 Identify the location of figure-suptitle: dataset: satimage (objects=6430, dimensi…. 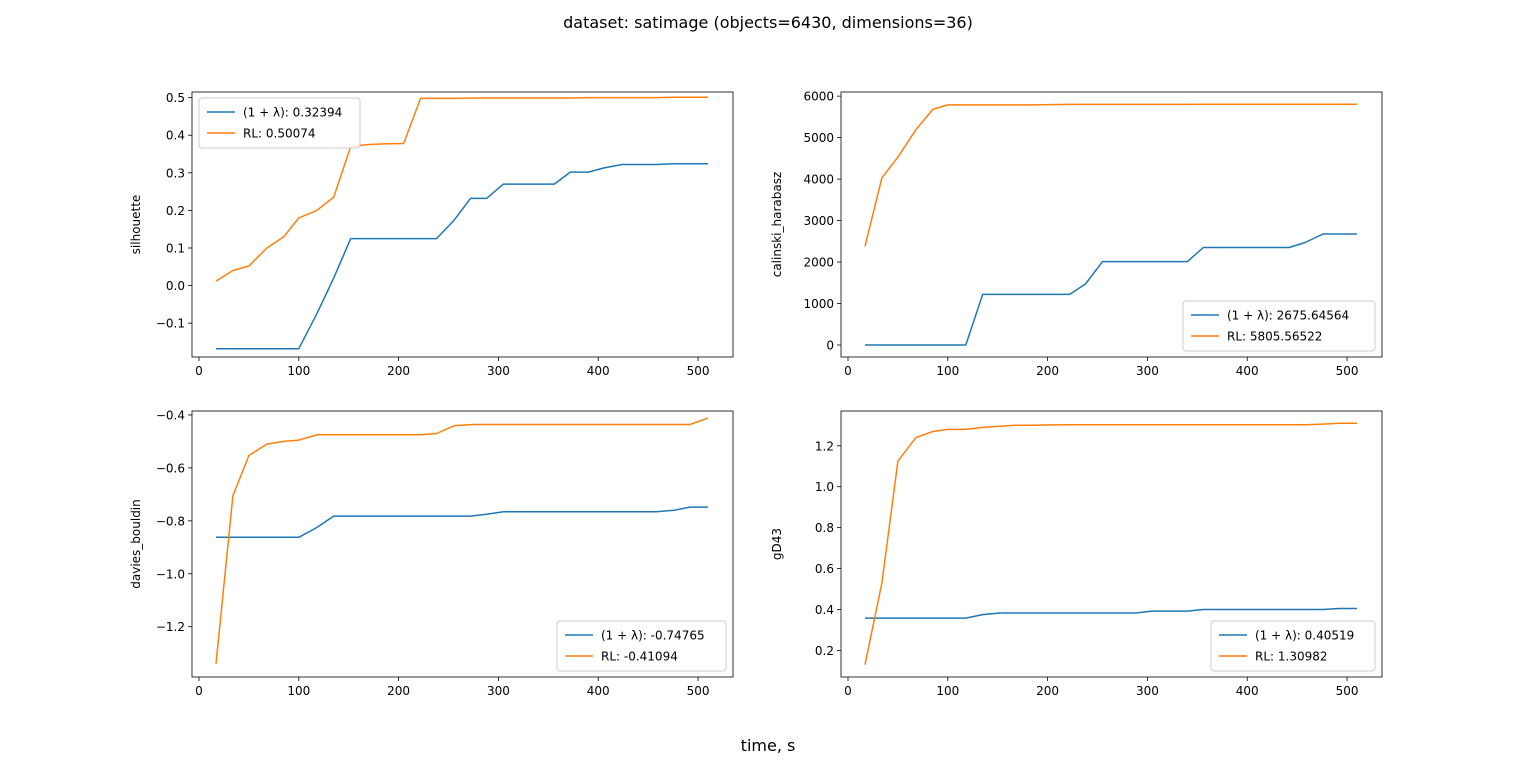
(768, 22).